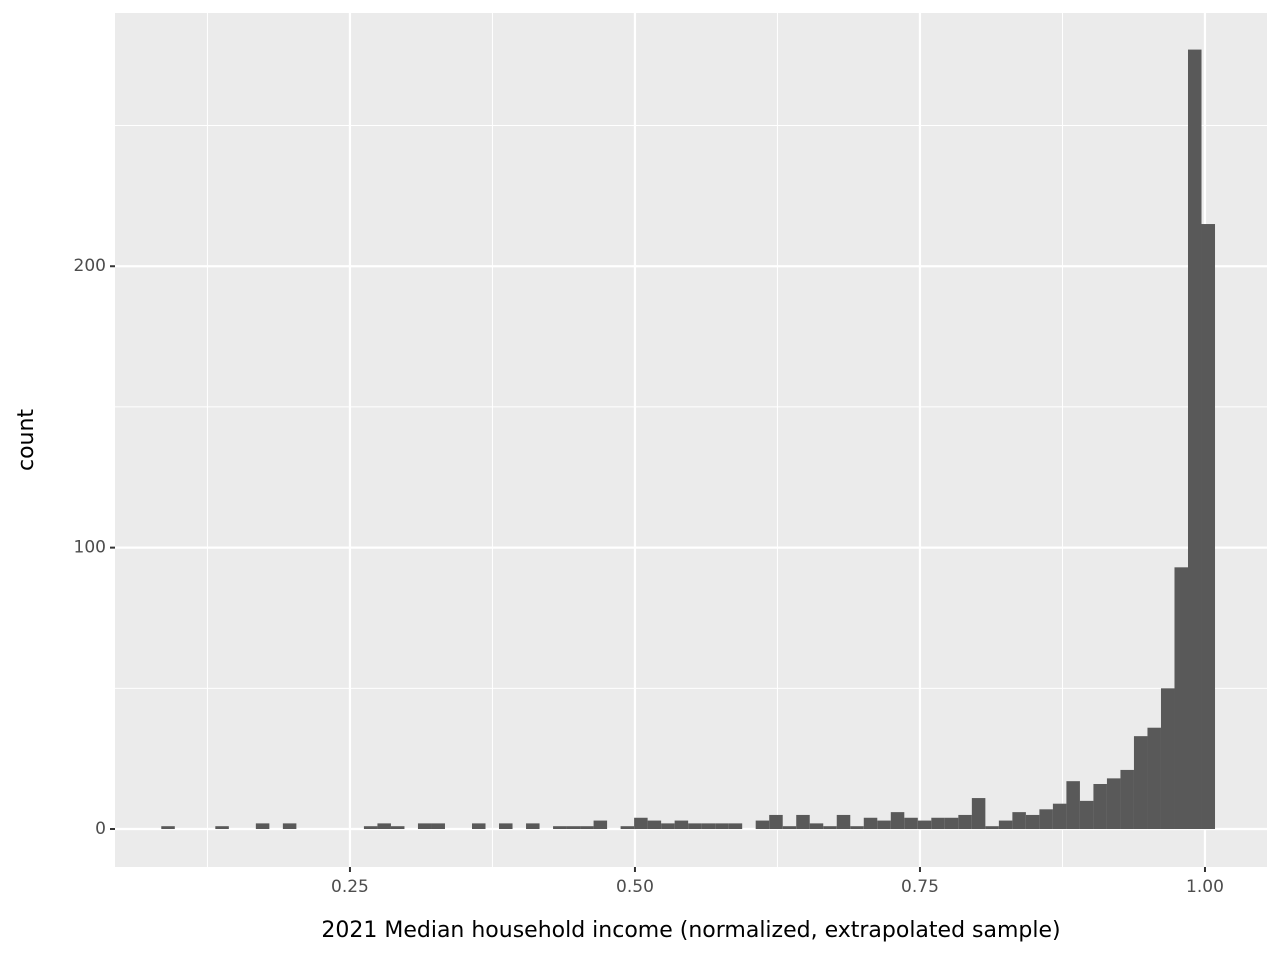  What do you see at coordinates (635, 887) in the screenshot?
I see `x-tick-label: 0.50` at bounding box center [635, 887].